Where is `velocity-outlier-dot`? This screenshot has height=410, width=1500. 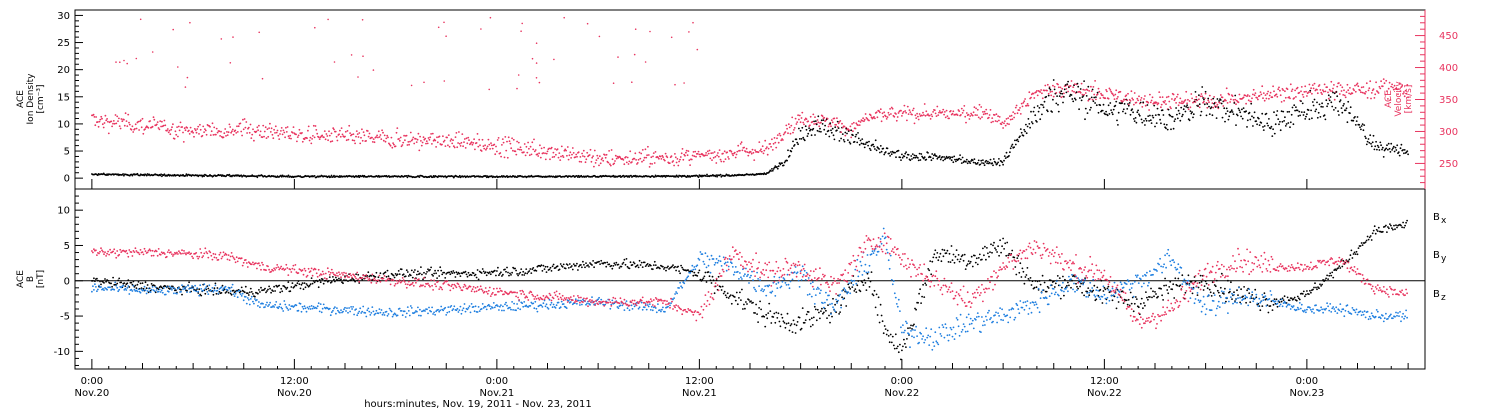 velocity-outlier-dot is located at coordinates (259, 32).